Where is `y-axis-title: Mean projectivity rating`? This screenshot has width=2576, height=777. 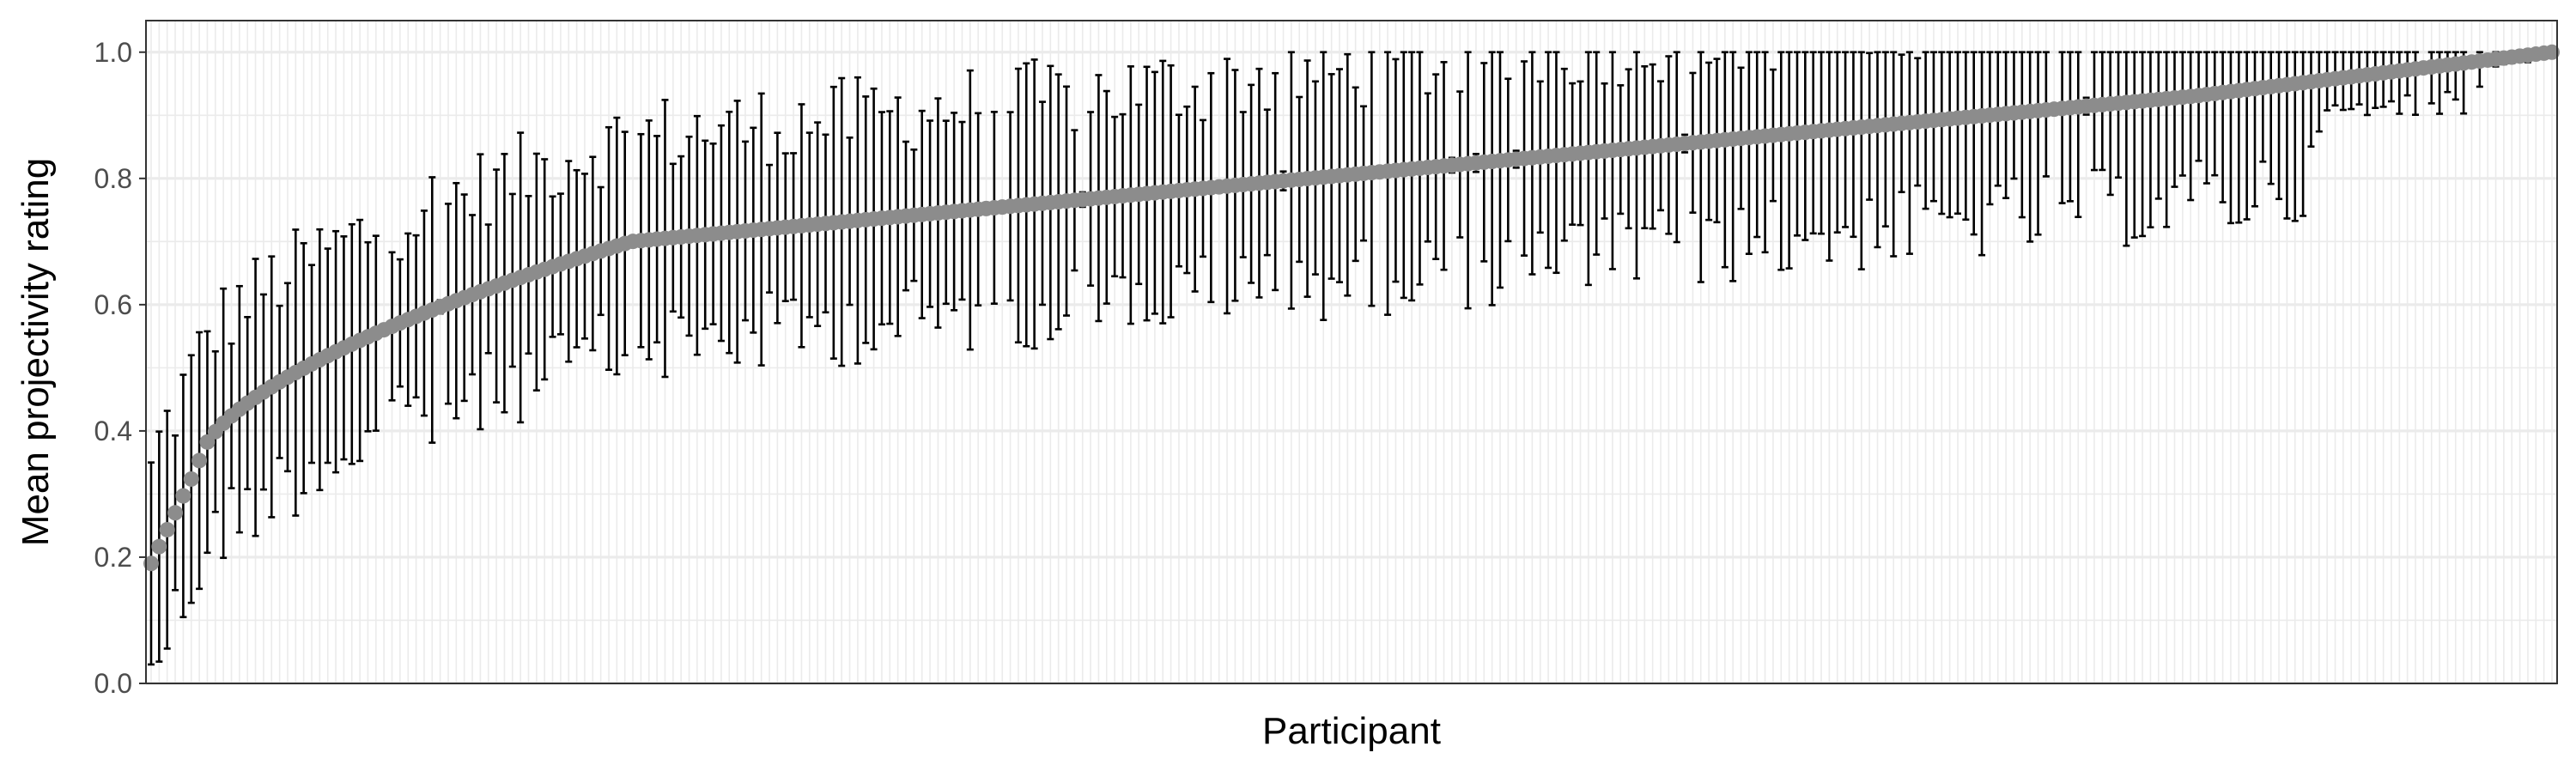 y-axis-title: Mean projectivity rating is located at coordinates (36, 352).